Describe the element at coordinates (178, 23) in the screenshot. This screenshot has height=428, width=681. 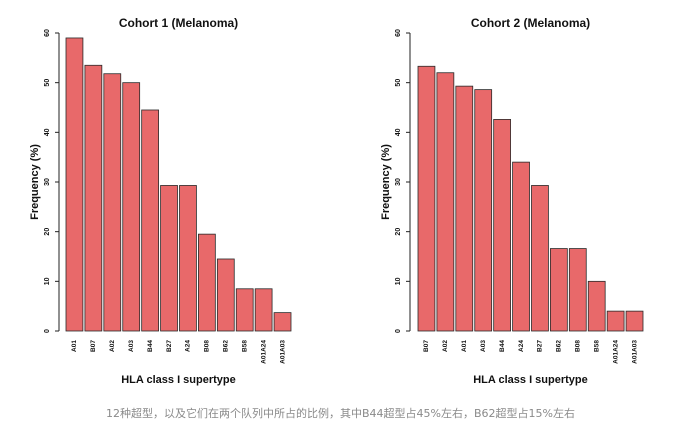
I see `chart-title: Cohort 1 (Melanoma)` at that location.